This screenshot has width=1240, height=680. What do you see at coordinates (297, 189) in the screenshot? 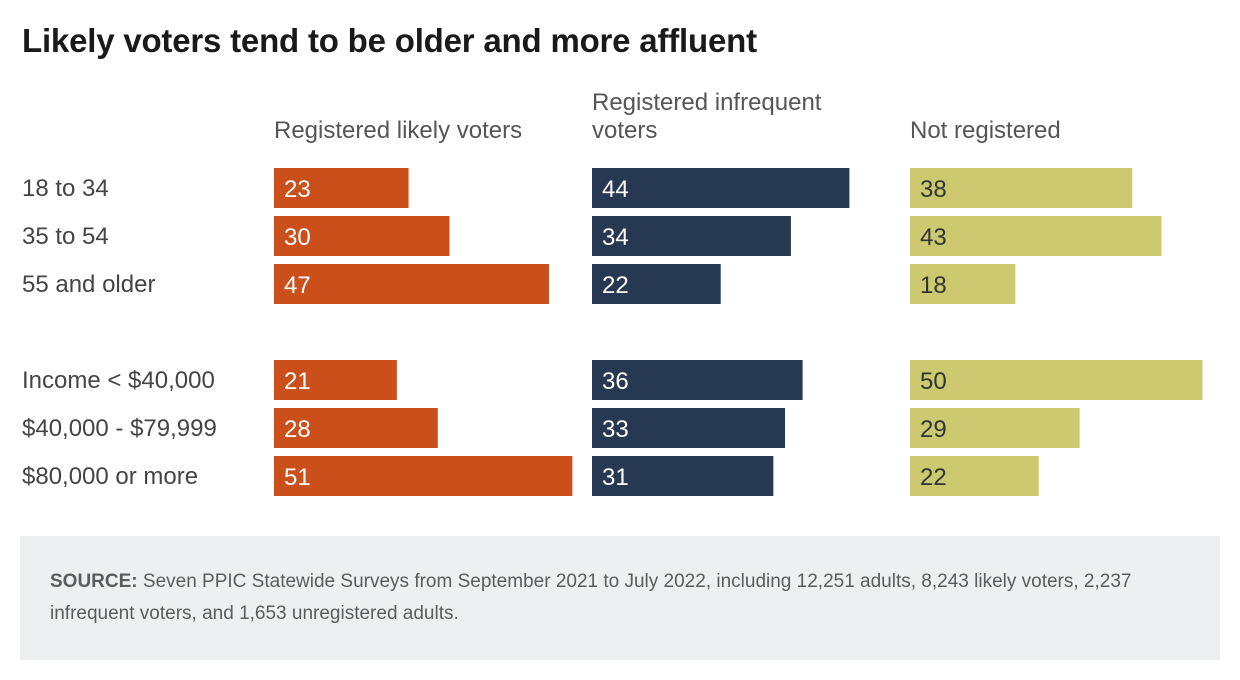
I see `bar-value-label: 23` at bounding box center [297, 189].